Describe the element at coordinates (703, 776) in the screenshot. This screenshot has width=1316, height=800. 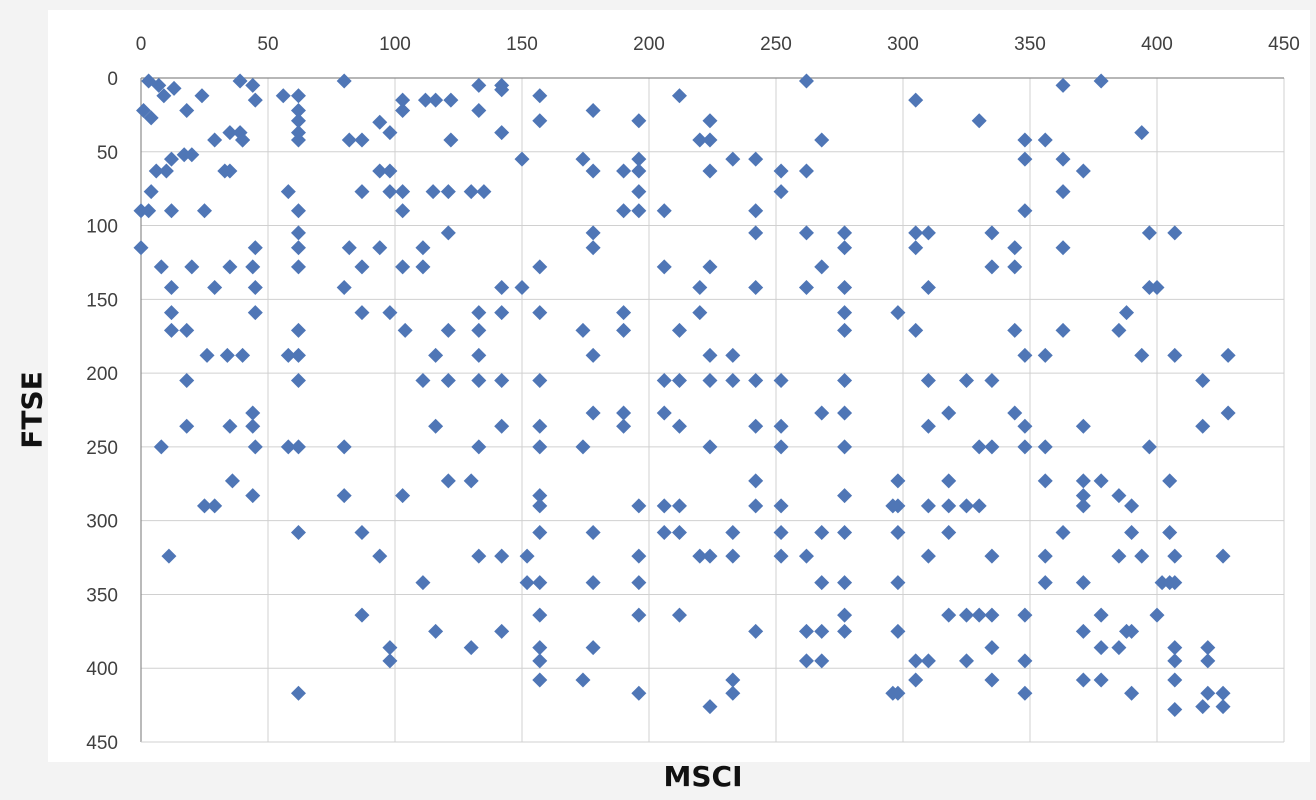
I see `x-axis-title: MSCI` at that location.